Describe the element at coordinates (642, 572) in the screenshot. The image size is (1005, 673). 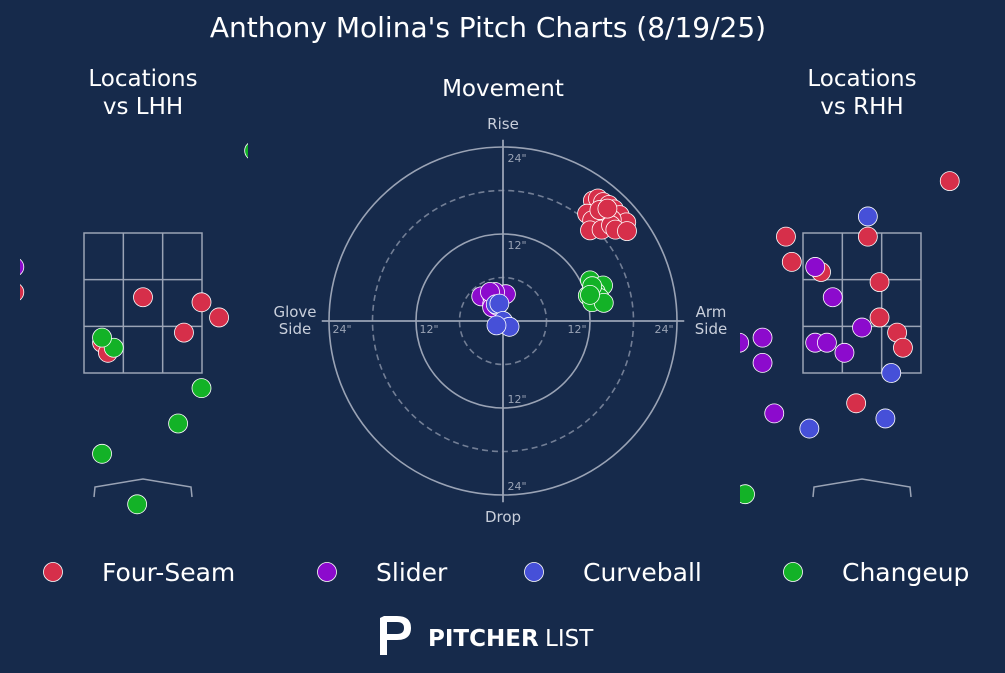
I see `legend-label-curveball: Curveball` at that location.